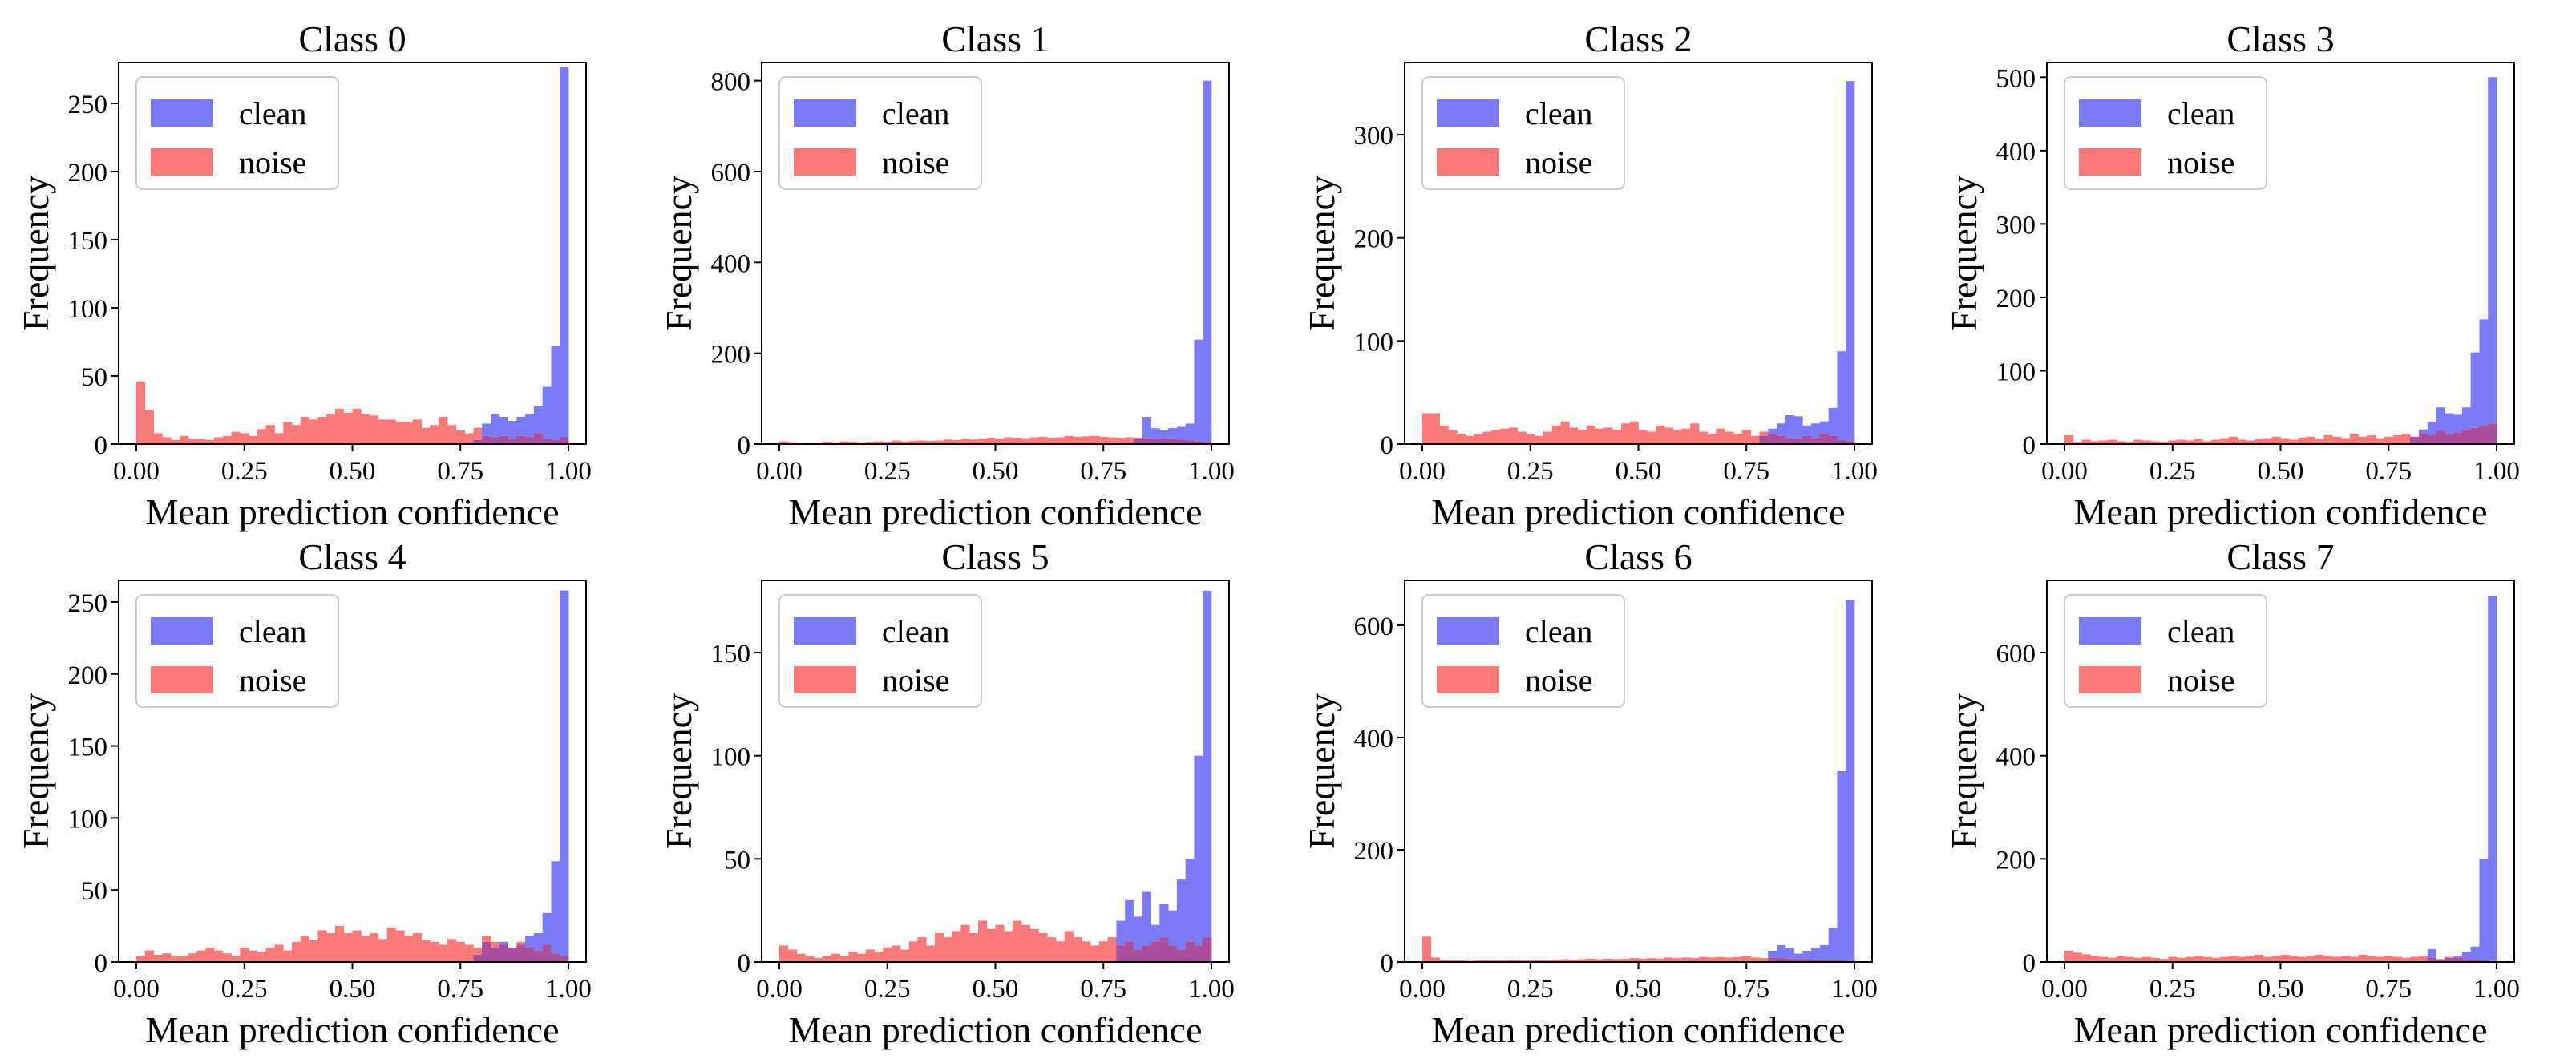  Describe the element at coordinates (880, 651) in the screenshot. I see `legend: clean noise` at that location.